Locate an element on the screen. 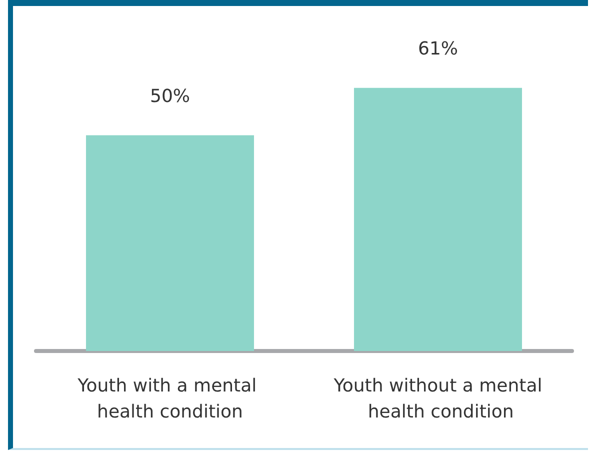  data-label: 50% is located at coordinates (170, 96).